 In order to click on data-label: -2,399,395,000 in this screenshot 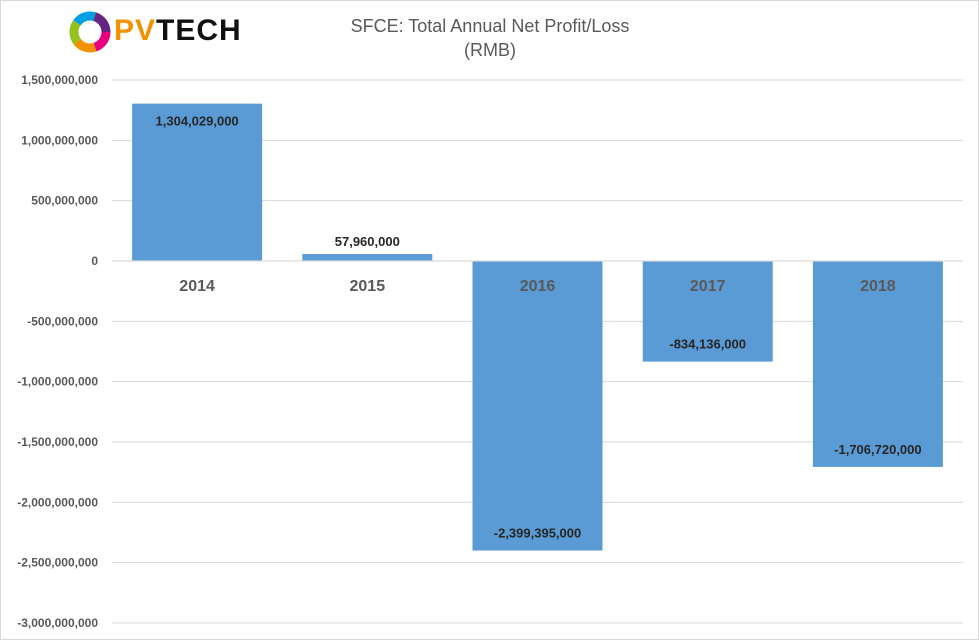, I will do `click(537, 533)`.